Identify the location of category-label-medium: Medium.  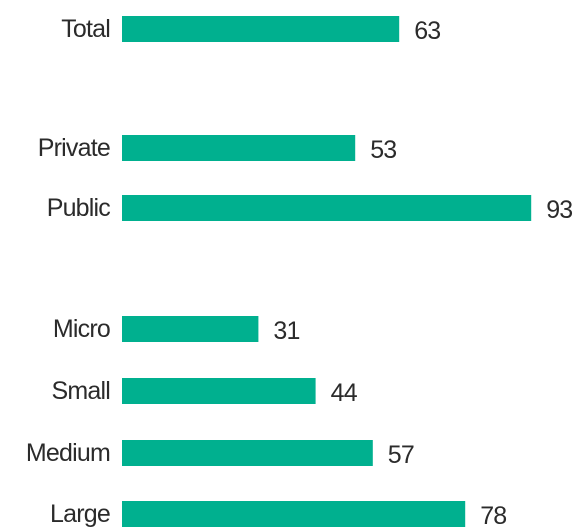
(68, 453).